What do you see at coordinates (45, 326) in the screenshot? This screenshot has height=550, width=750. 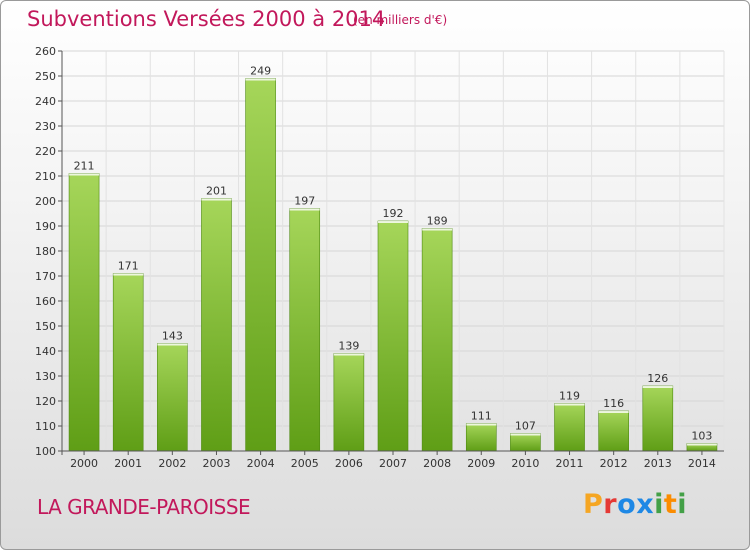 I see `y-tick-label: 150` at bounding box center [45, 326].